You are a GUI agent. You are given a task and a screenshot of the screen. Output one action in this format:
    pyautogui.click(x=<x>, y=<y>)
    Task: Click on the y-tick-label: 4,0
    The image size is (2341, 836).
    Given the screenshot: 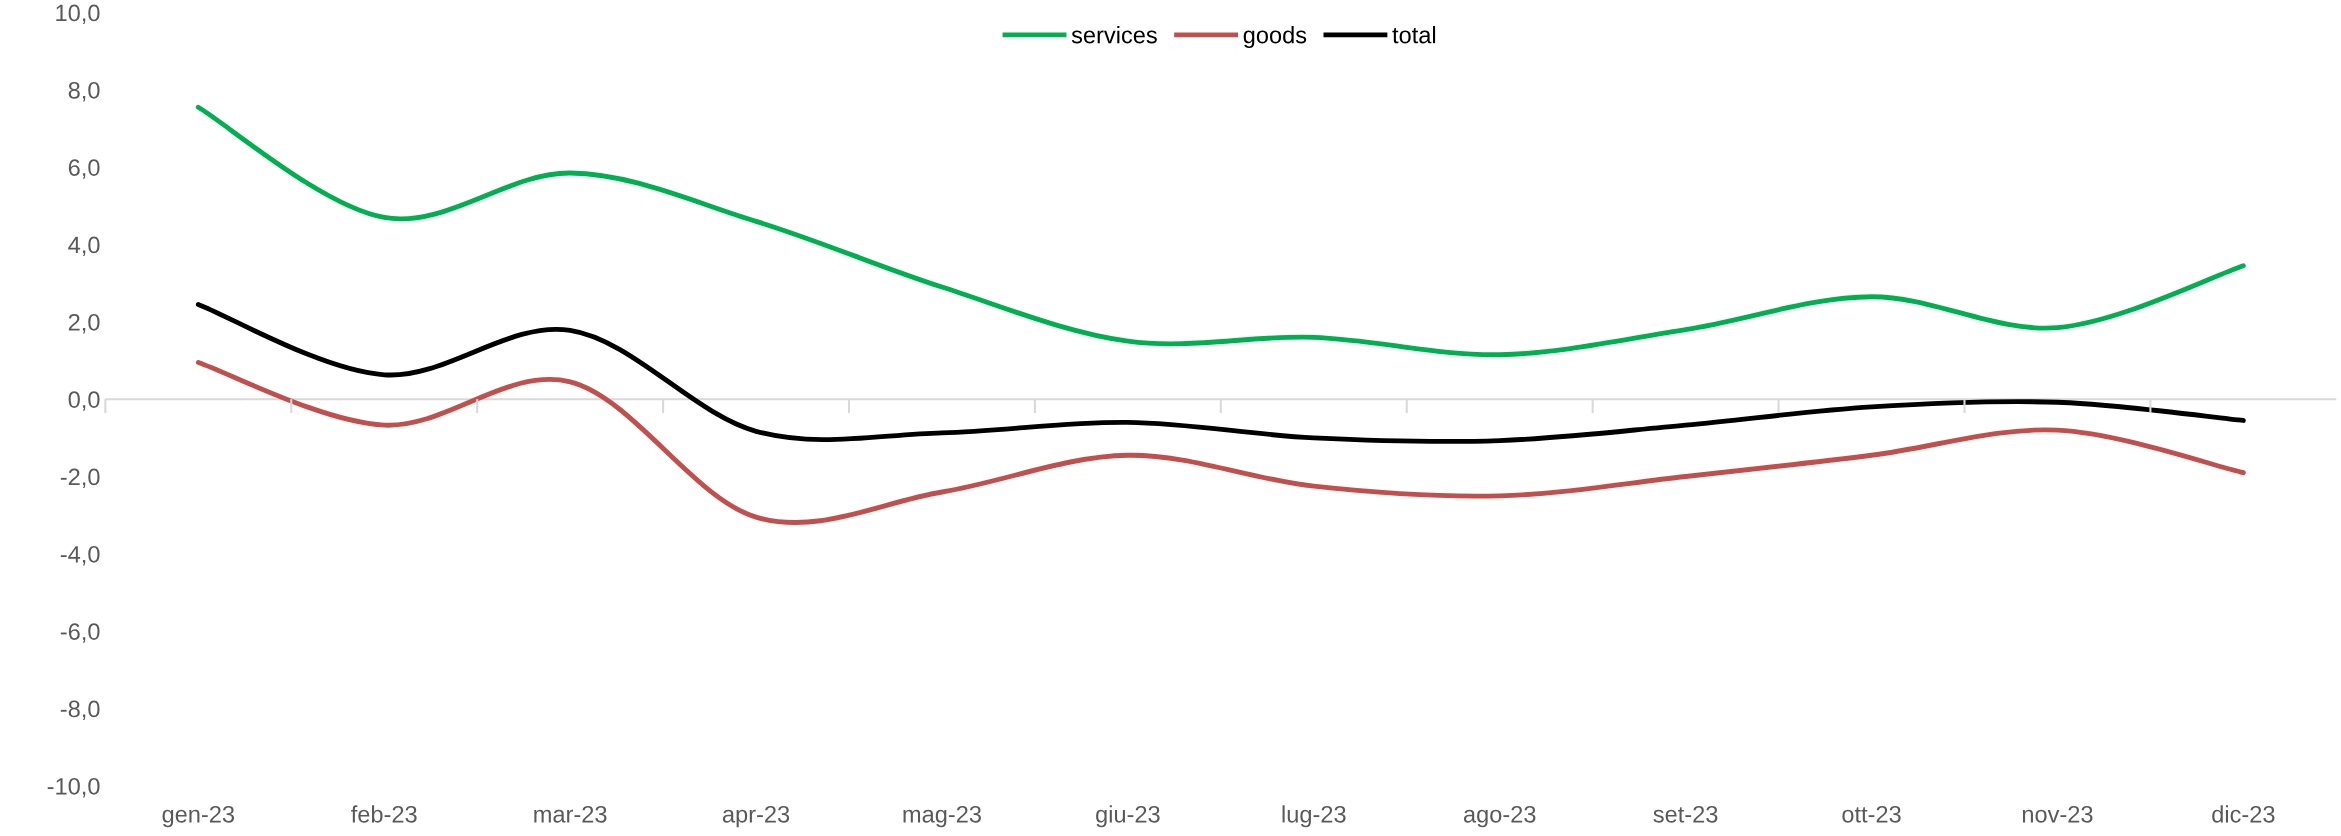 What is the action you would take?
    pyautogui.click(x=84, y=246)
    